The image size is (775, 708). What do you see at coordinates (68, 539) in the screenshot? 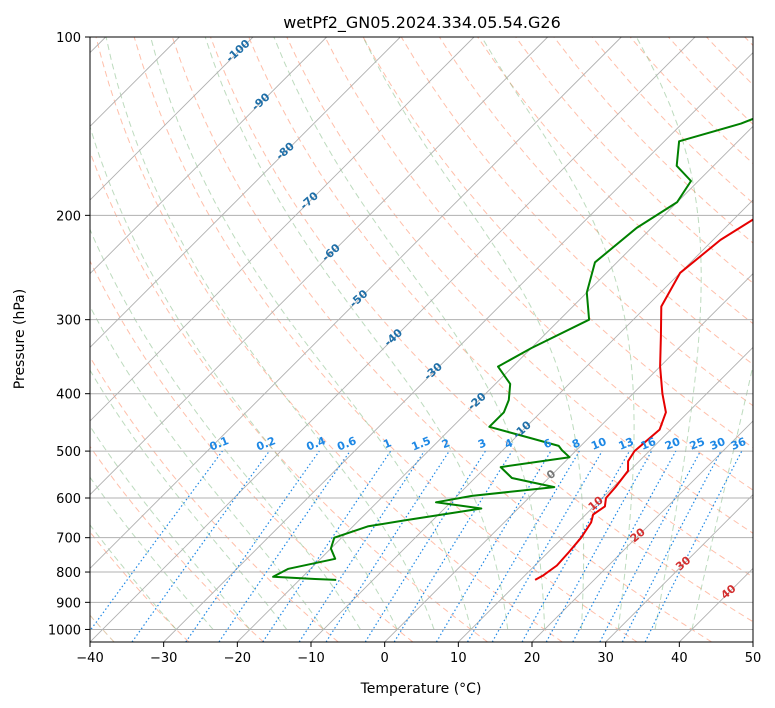
I see `y-tick-label: 700` at bounding box center [68, 539].